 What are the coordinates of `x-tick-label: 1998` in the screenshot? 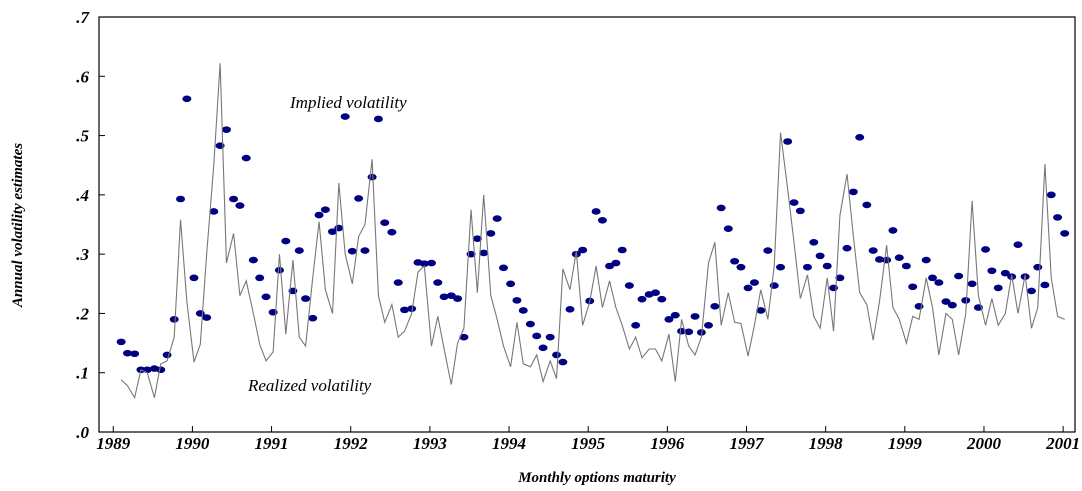 It's located at (826, 443).